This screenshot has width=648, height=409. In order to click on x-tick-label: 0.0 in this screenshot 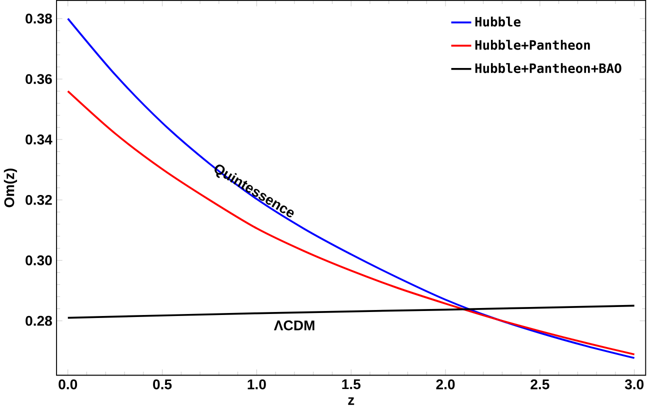, I will do `click(68, 385)`.